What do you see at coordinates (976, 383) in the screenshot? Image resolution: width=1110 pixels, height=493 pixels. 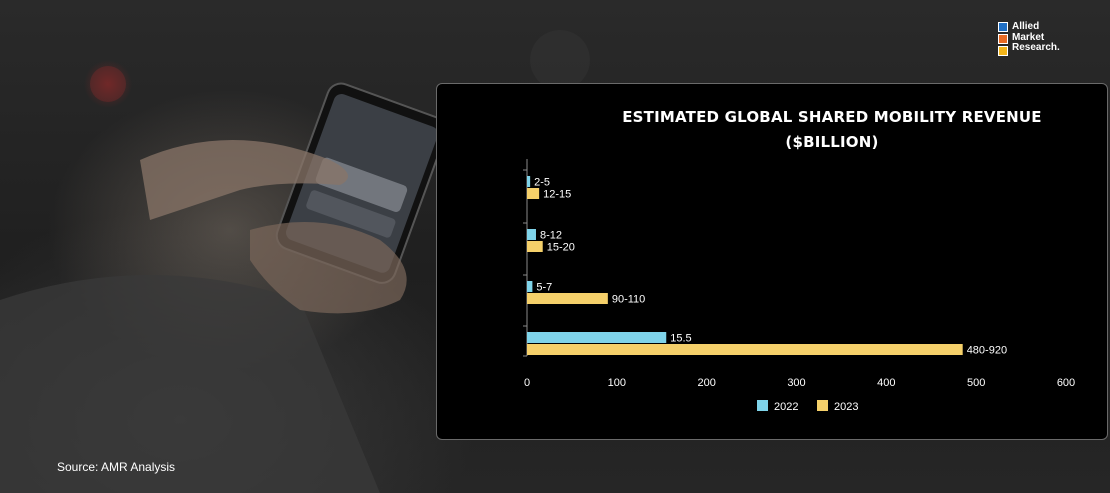 I see `x-tick-label: 500` at bounding box center [976, 383].